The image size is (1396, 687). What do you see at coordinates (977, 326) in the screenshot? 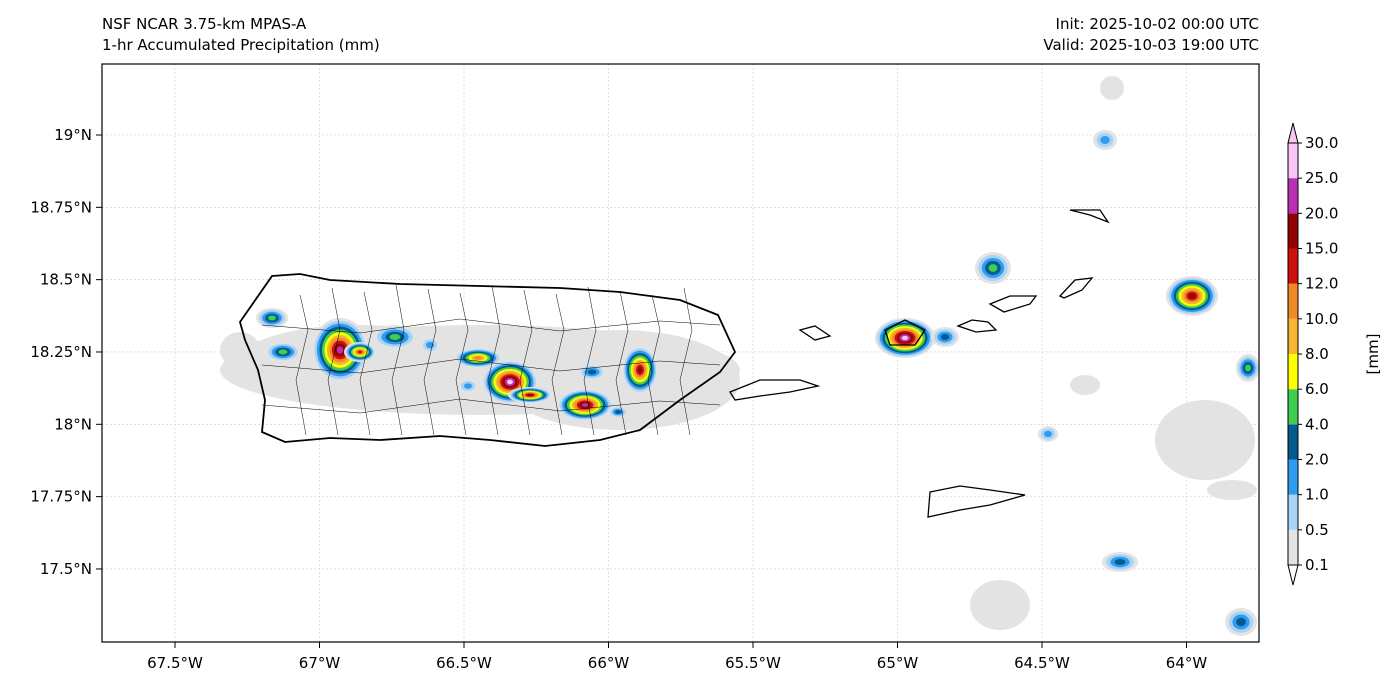
I see `st-thomas-outline` at bounding box center [977, 326].